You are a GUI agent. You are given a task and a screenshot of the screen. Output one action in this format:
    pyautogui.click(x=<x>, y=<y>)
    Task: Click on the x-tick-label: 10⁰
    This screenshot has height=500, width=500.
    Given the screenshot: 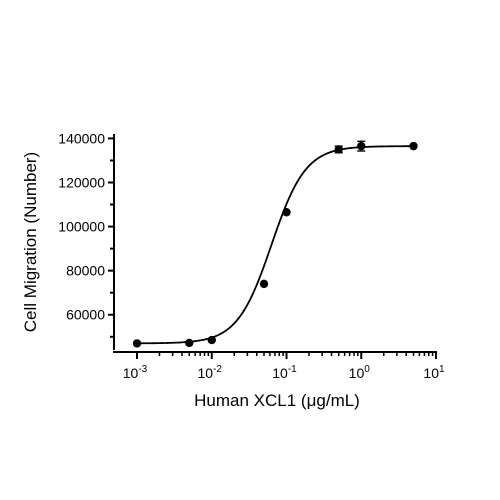 What is the action you would take?
    pyautogui.click(x=360, y=372)
    